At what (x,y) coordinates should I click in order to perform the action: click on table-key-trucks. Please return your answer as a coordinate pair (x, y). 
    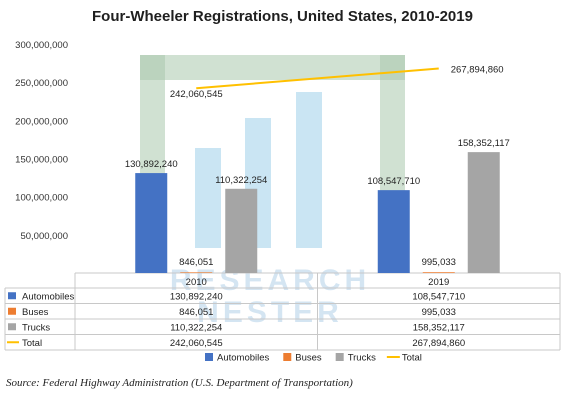
    Looking at the image, I should click on (12, 327).